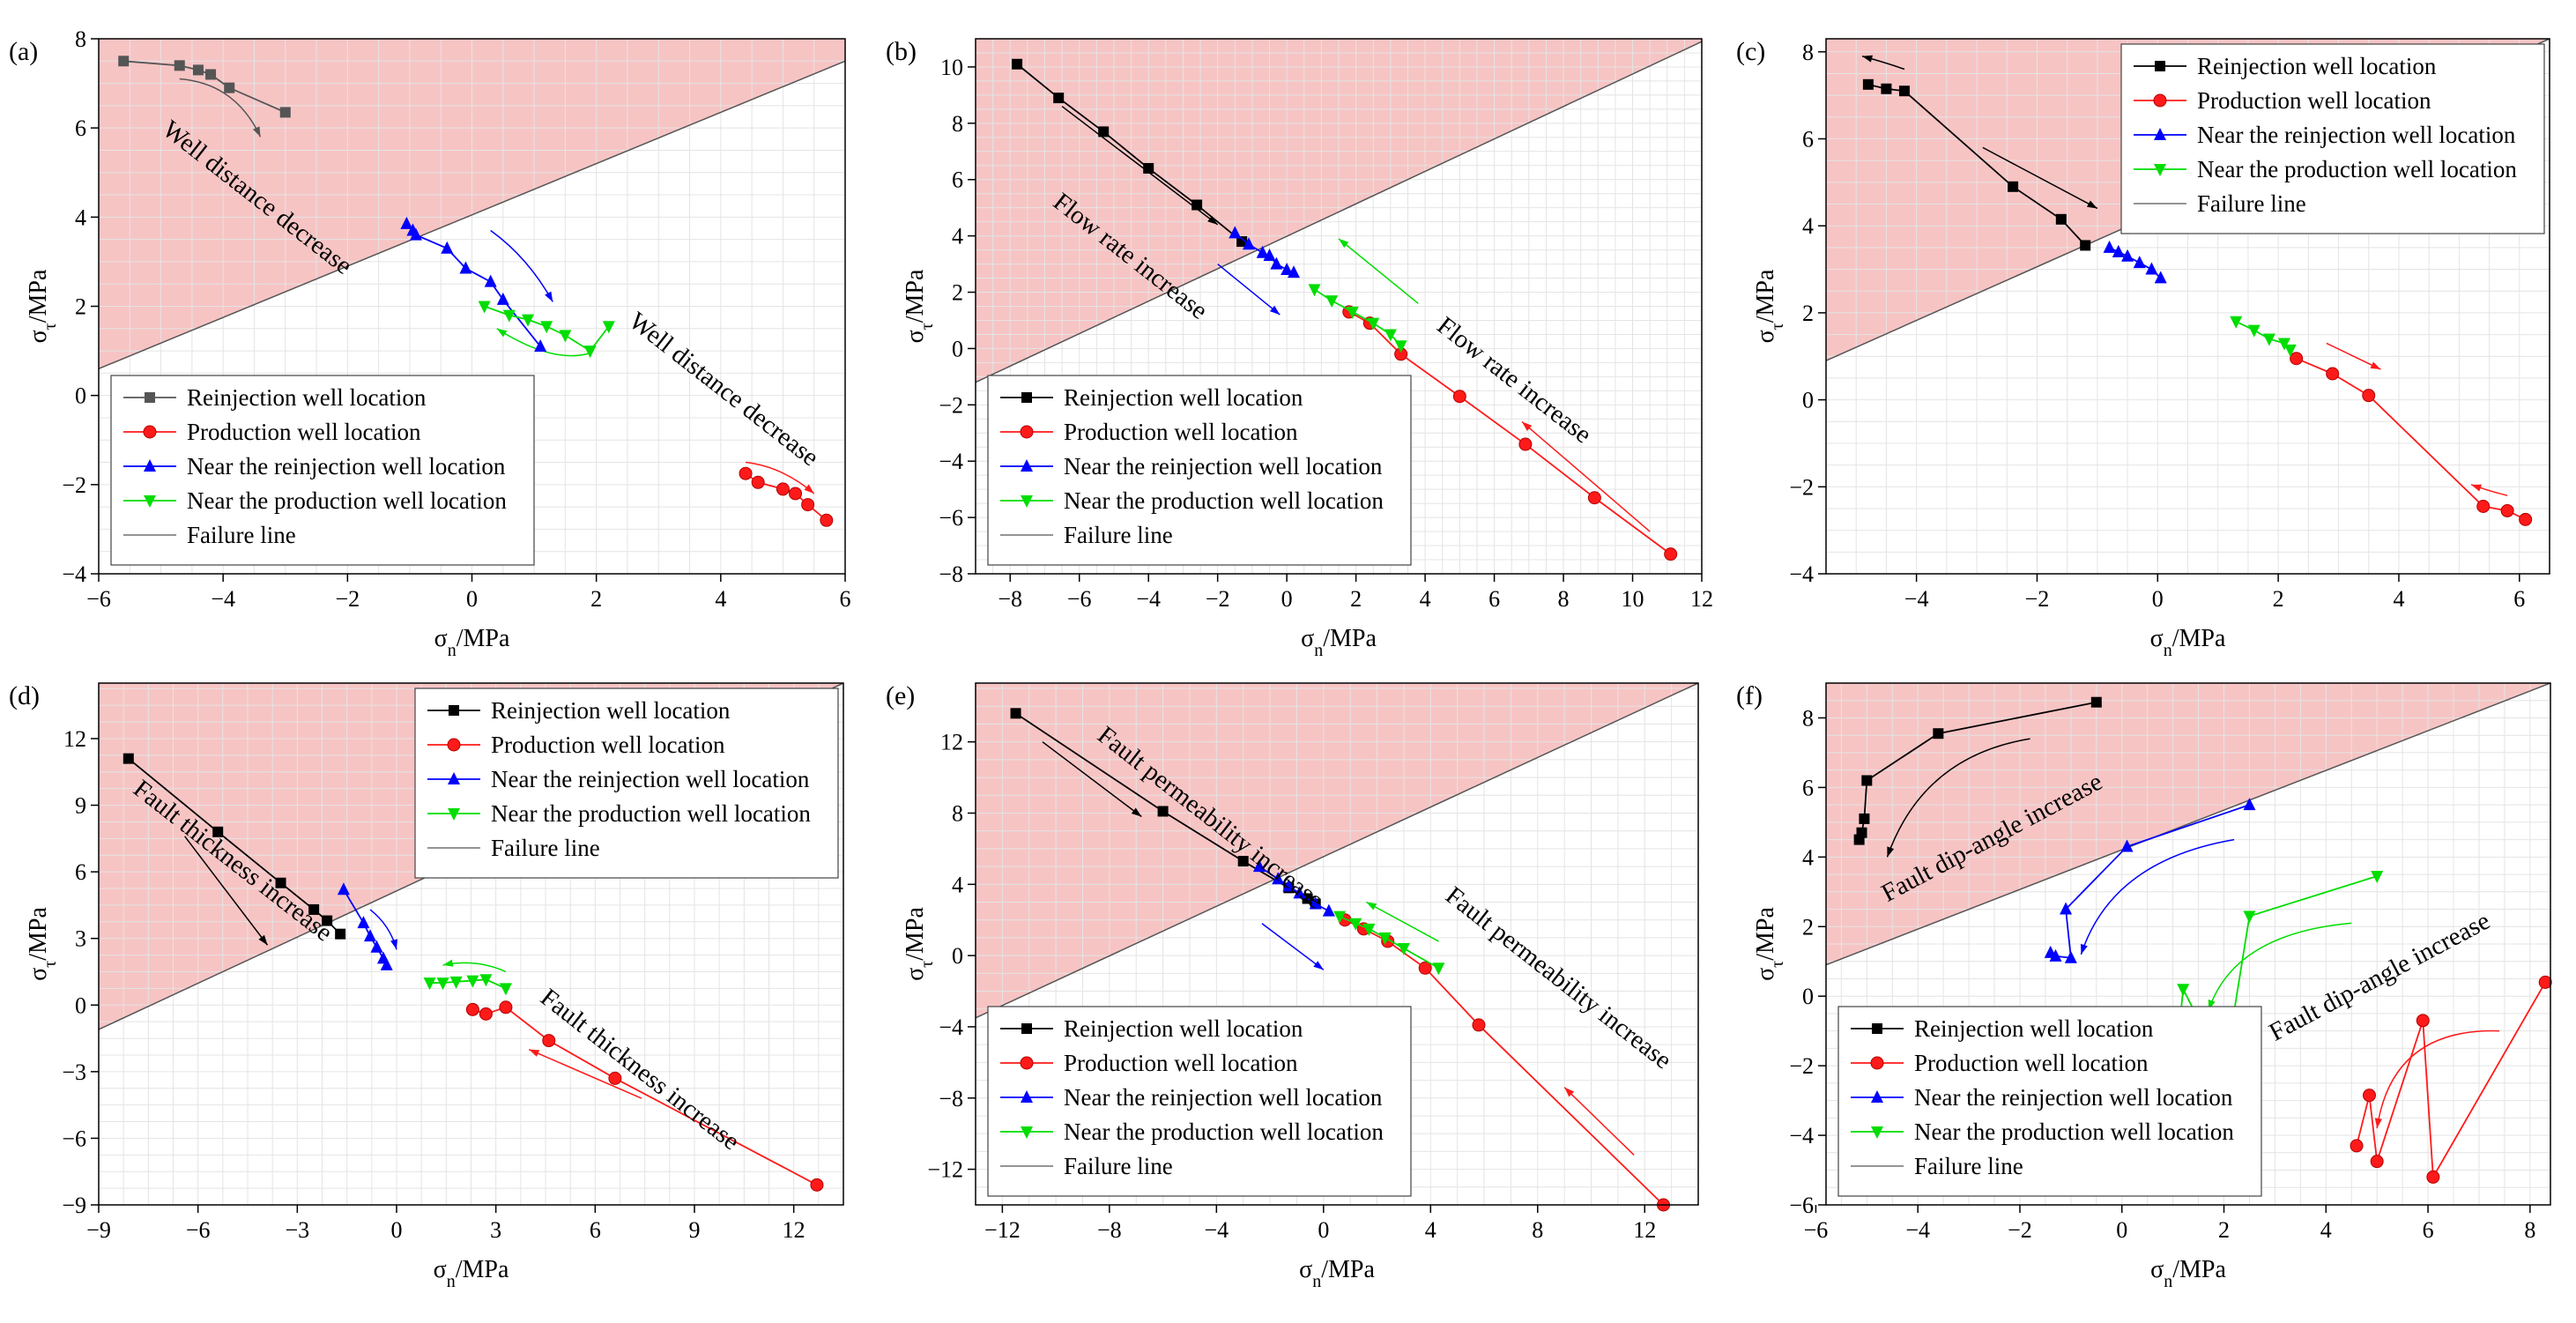  Describe the element at coordinates (80, 806) in the screenshot. I see `y-tick-label: 9` at that location.